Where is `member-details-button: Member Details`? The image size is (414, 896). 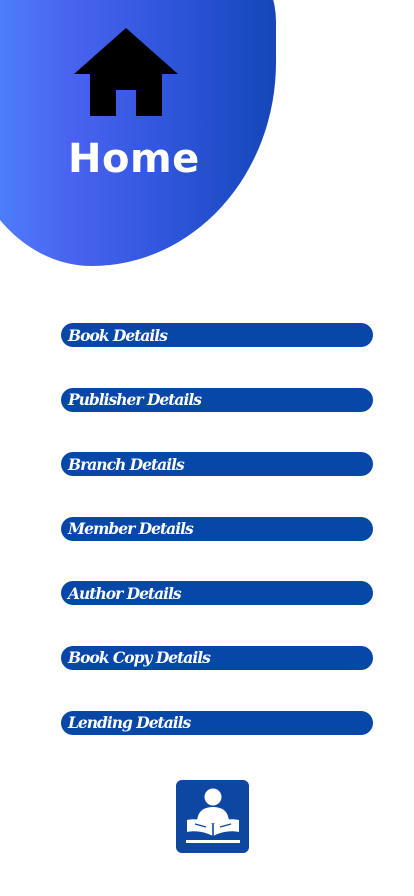
member-details-button: Member Details is located at coordinates (217, 528).